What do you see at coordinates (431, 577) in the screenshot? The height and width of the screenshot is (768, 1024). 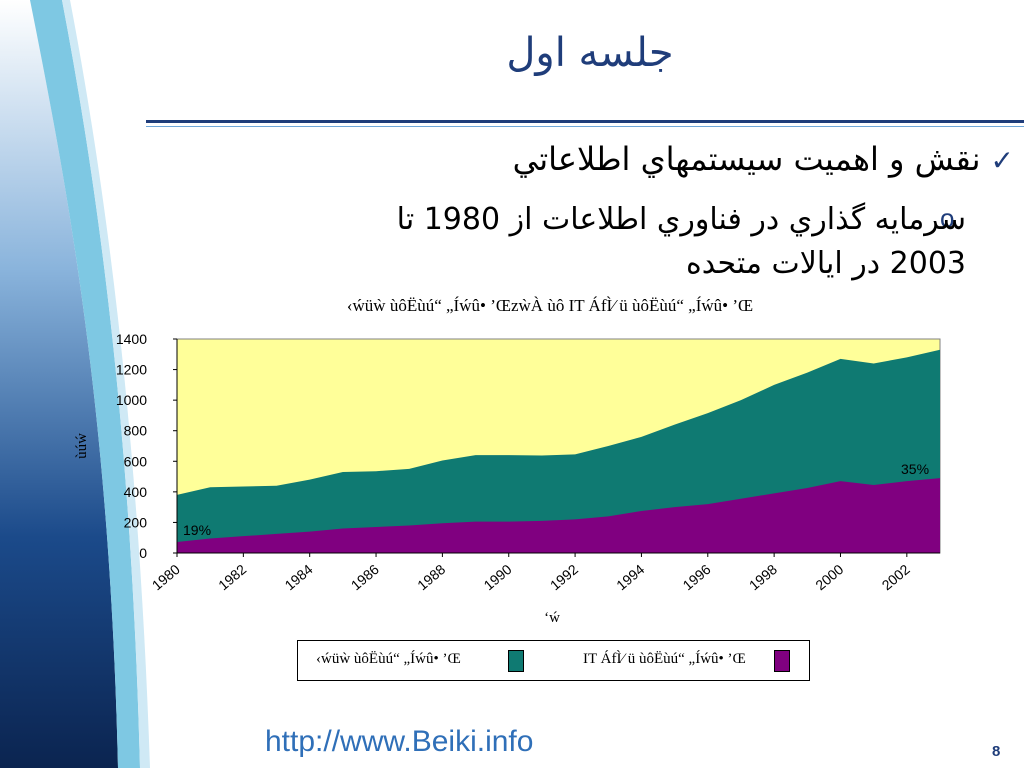 I see `x-tick-label: 1988` at bounding box center [431, 577].